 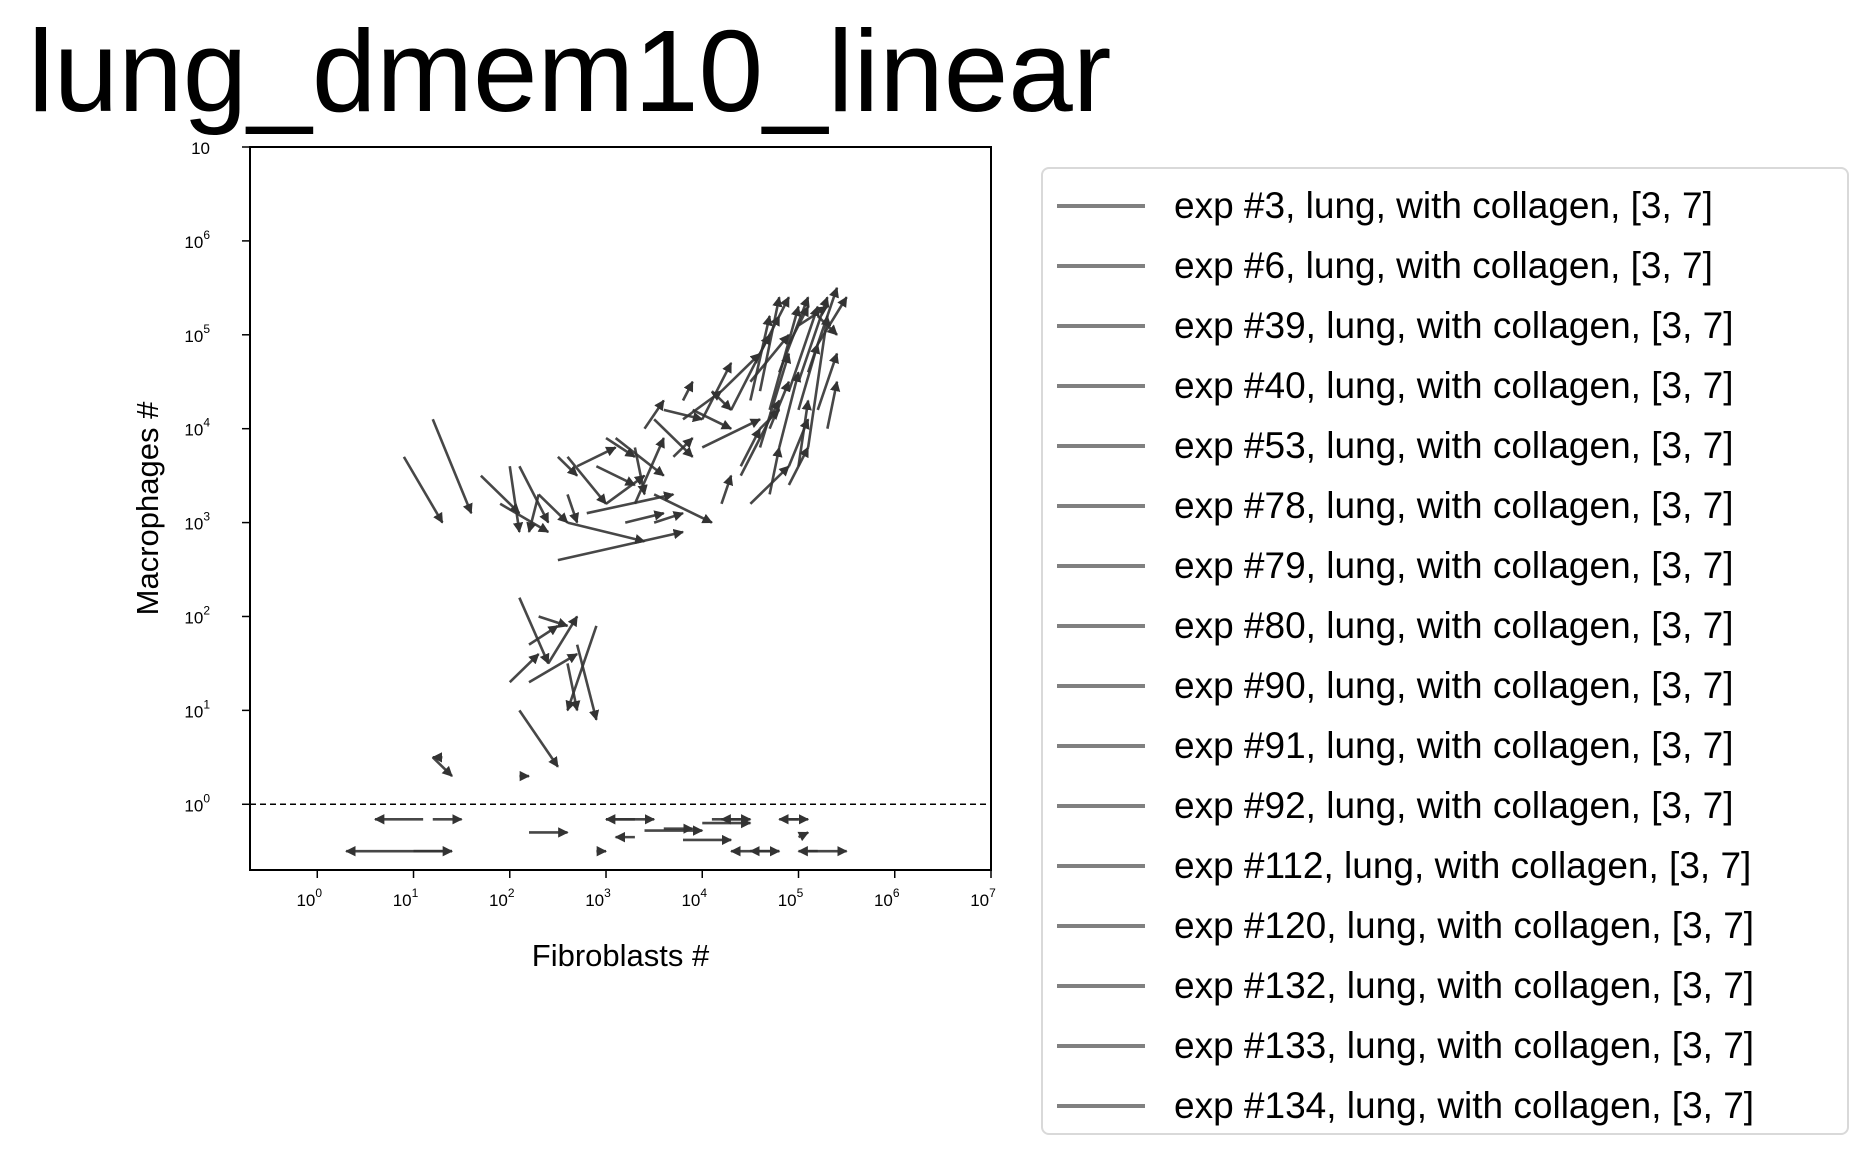 I want to click on zero-macrophage-arrow, so click(x=803, y=836).